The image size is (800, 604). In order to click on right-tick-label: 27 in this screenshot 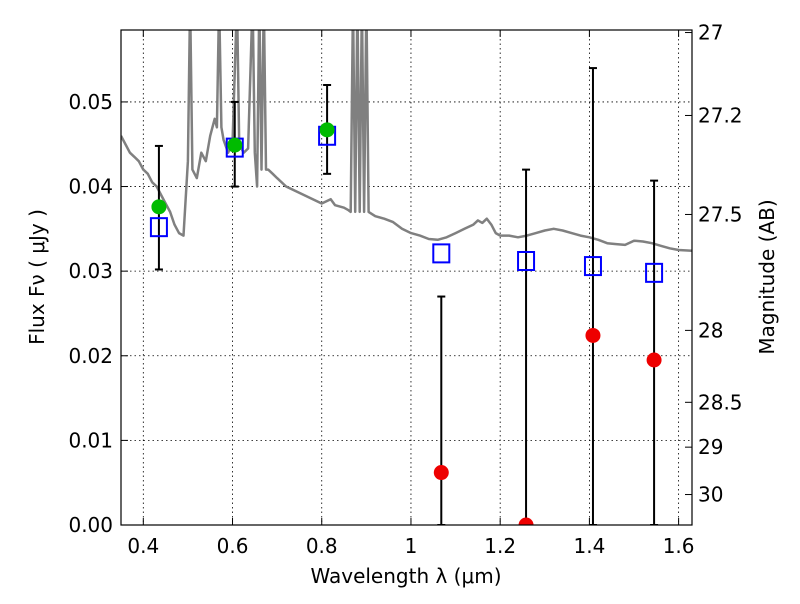, I will do `click(710, 33)`.